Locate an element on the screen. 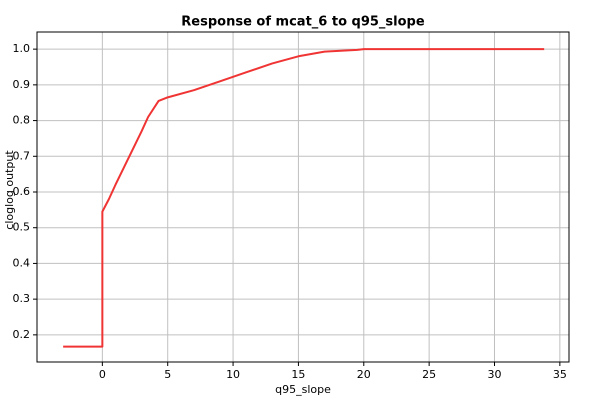 The width and height of the screenshot is (600, 400). x-tick-label: 30 is located at coordinates (494, 374).